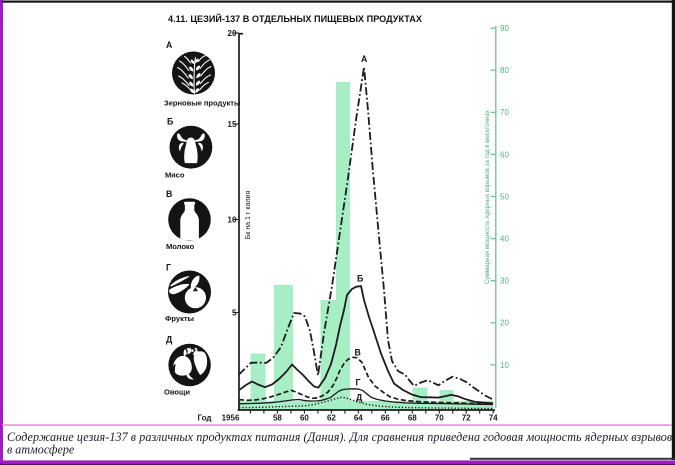  What do you see at coordinates (504, 239) in the screenshot?
I see `svg-text: 40` at bounding box center [504, 239].